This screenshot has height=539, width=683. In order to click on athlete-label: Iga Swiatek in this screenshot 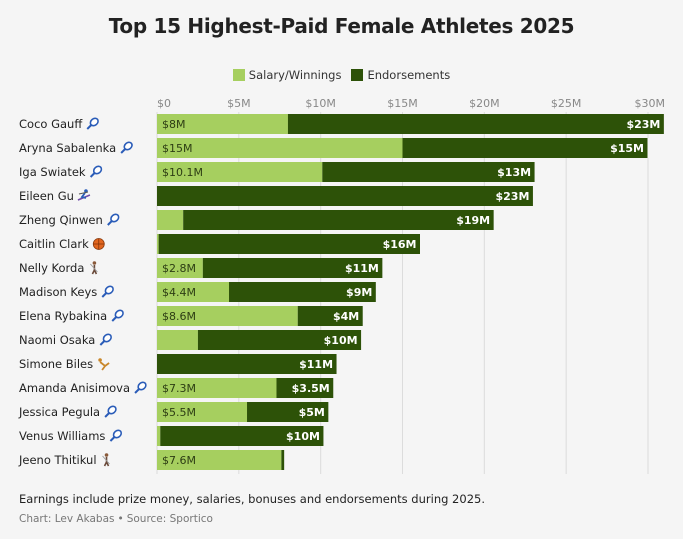, I will do `click(52, 172)`.